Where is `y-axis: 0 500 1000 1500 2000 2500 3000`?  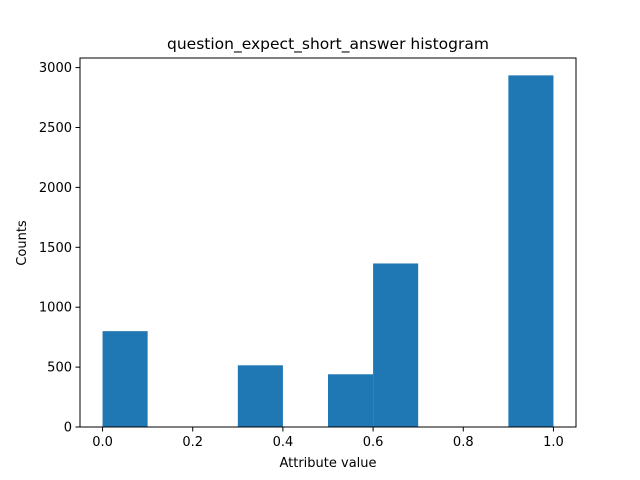
y-axis: 0 500 1000 1500 2000 2500 3000 is located at coordinates (59, 248).